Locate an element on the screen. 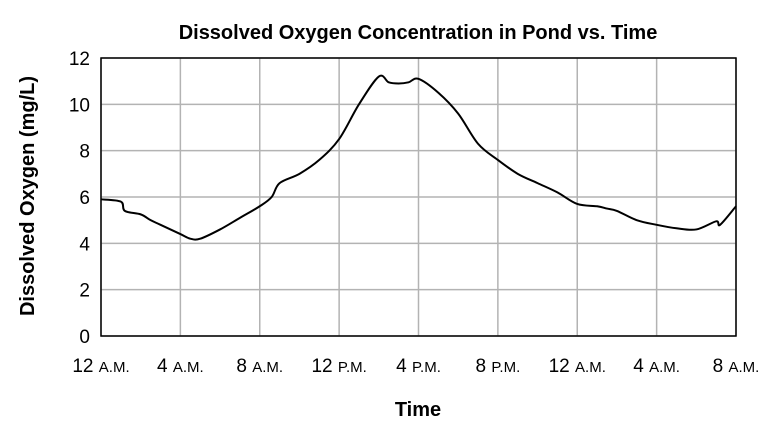  y-tick-label: 12 is located at coordinates (79, 59).